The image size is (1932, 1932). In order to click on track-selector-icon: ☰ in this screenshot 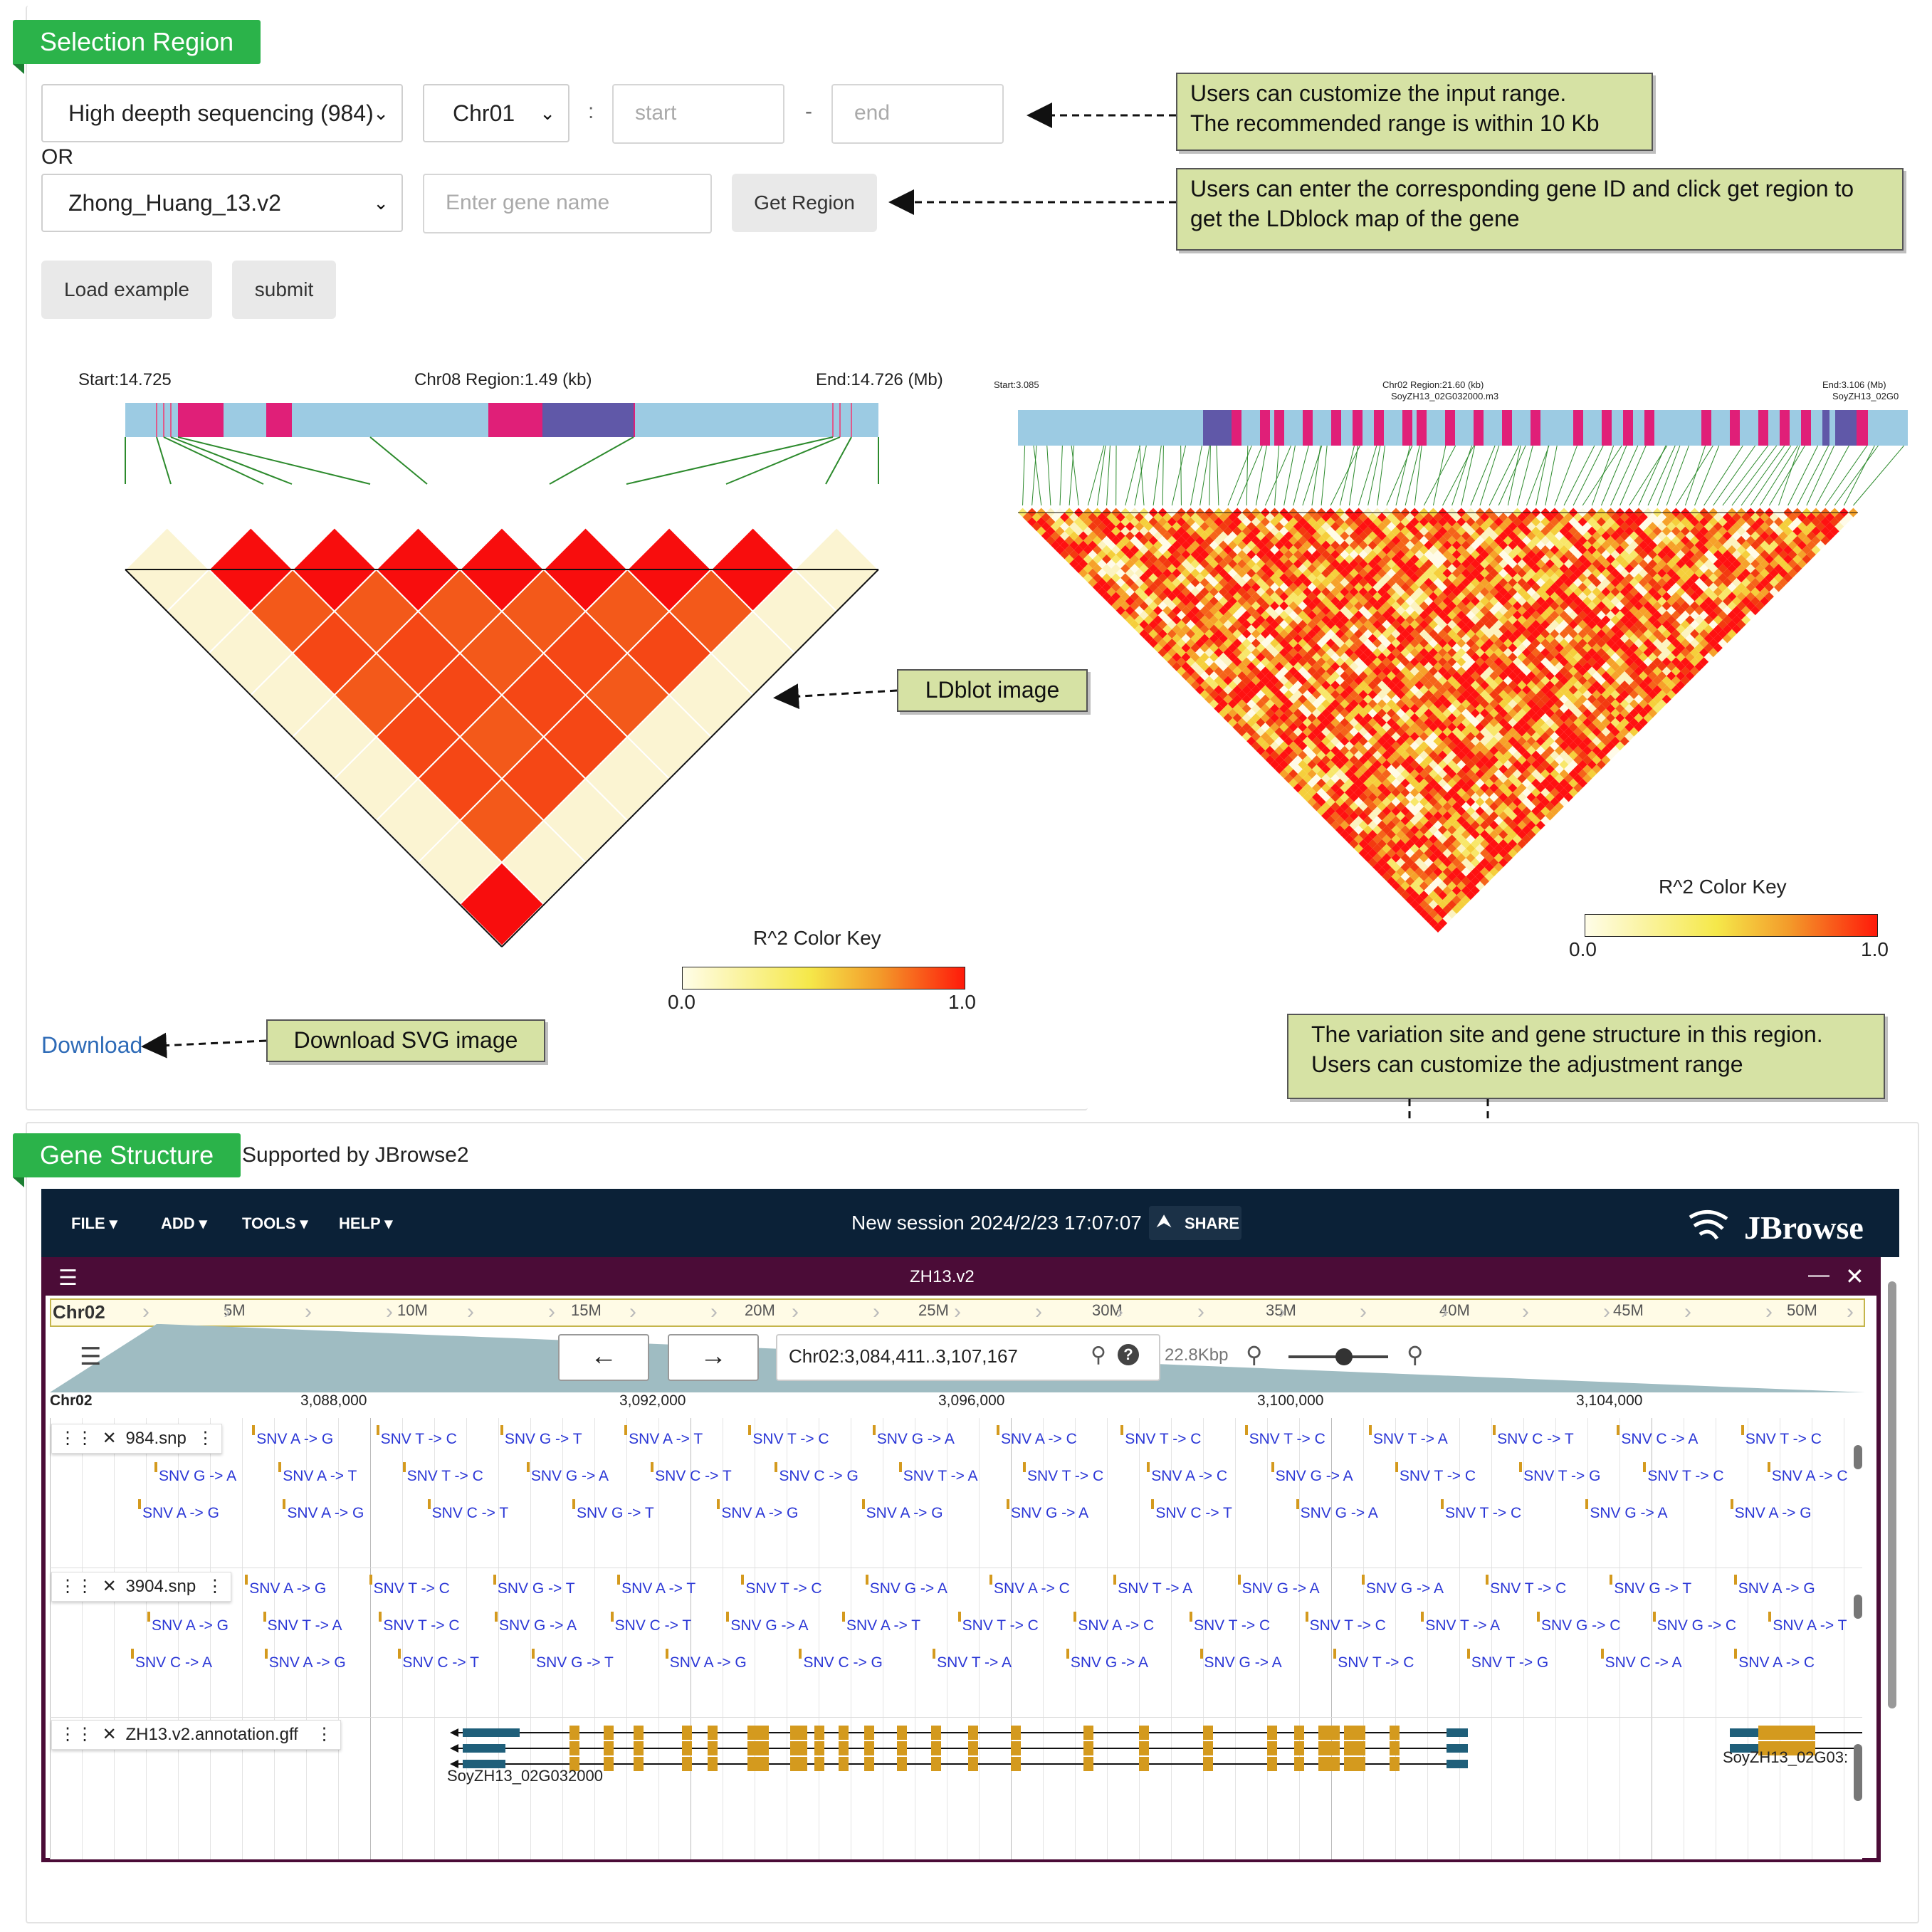, I will do `click(91, 1356)`.